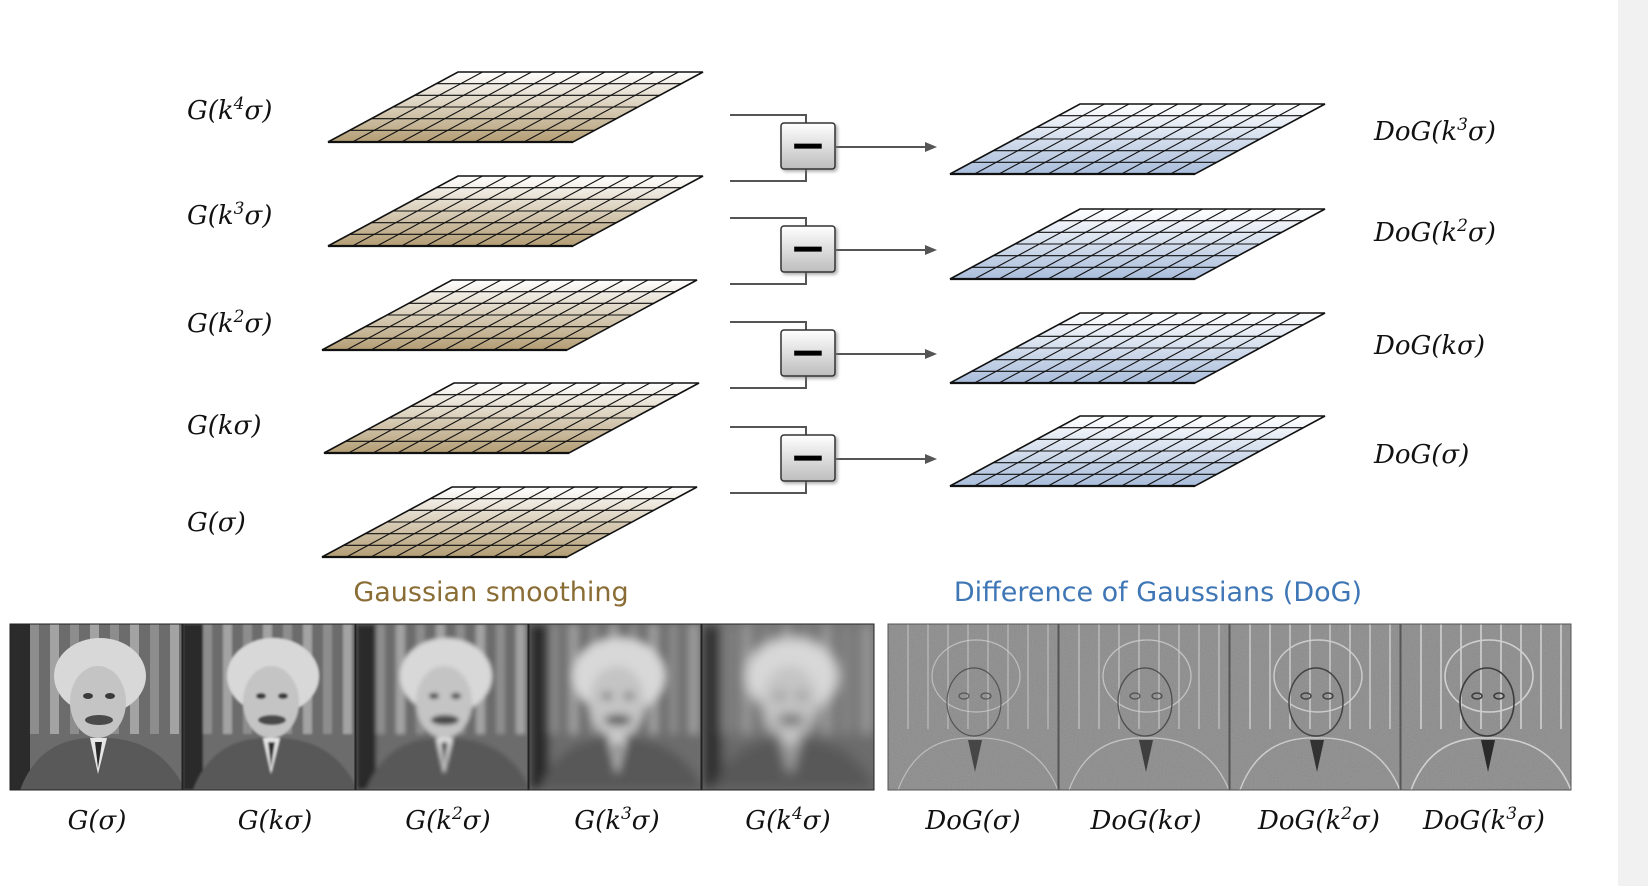  Describe the element at coordinates (1633, 443) in the screenshot. I see `window-edge-strip` at that location.